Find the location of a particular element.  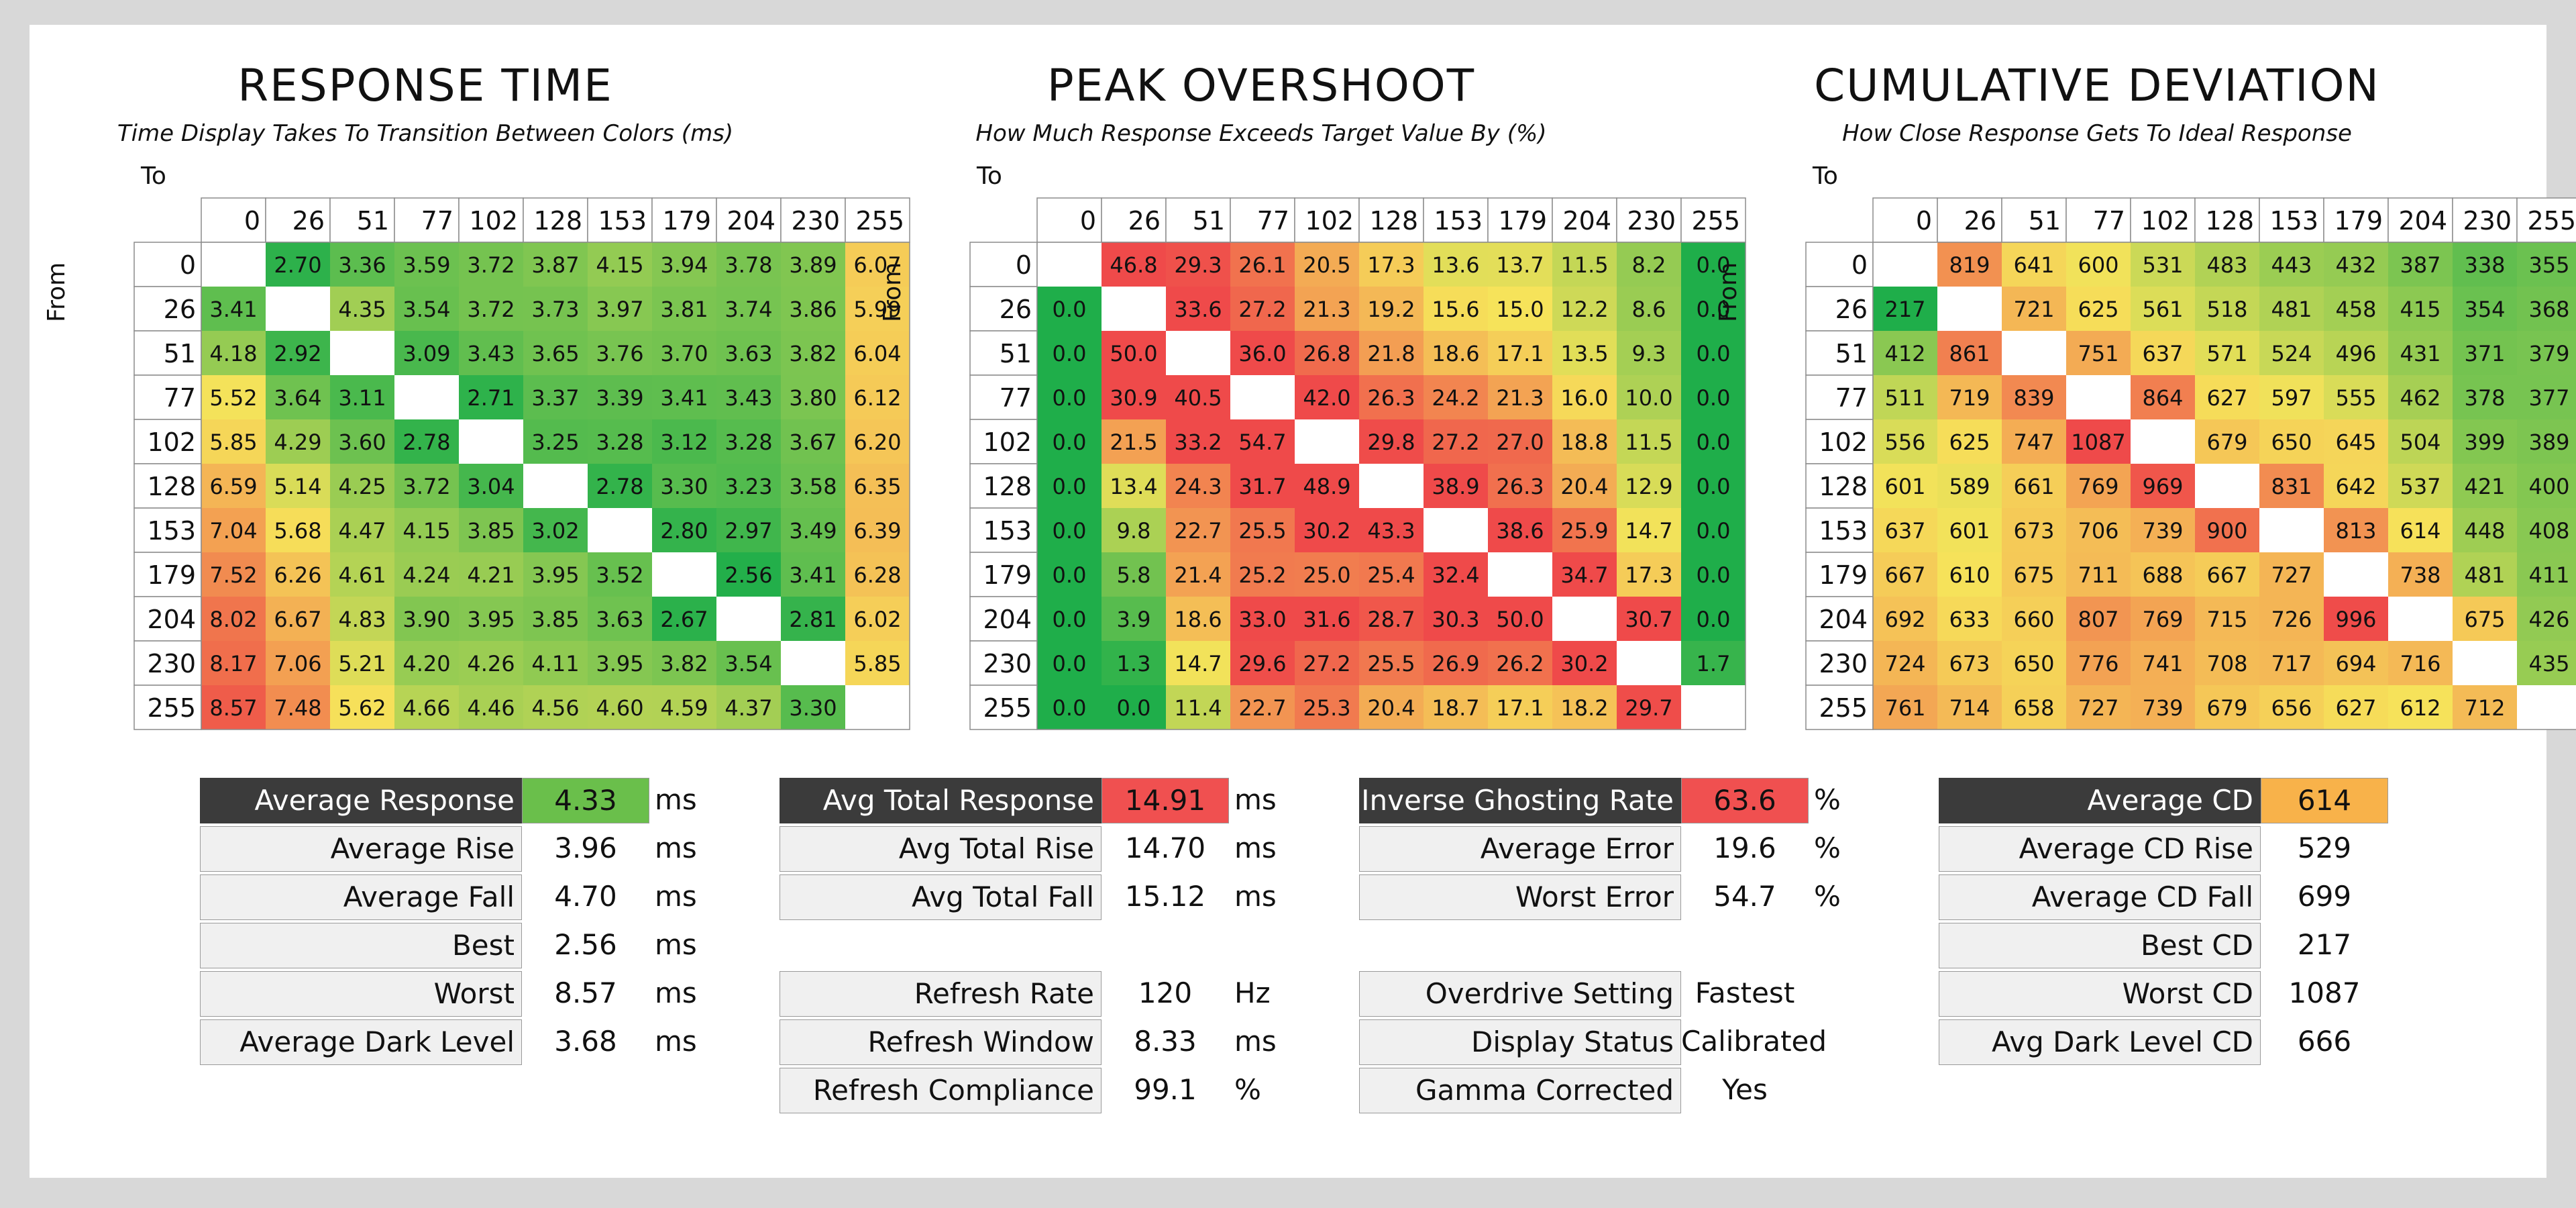

heatmap-value-label: 46.8 is located at coordinates (1133, 265).